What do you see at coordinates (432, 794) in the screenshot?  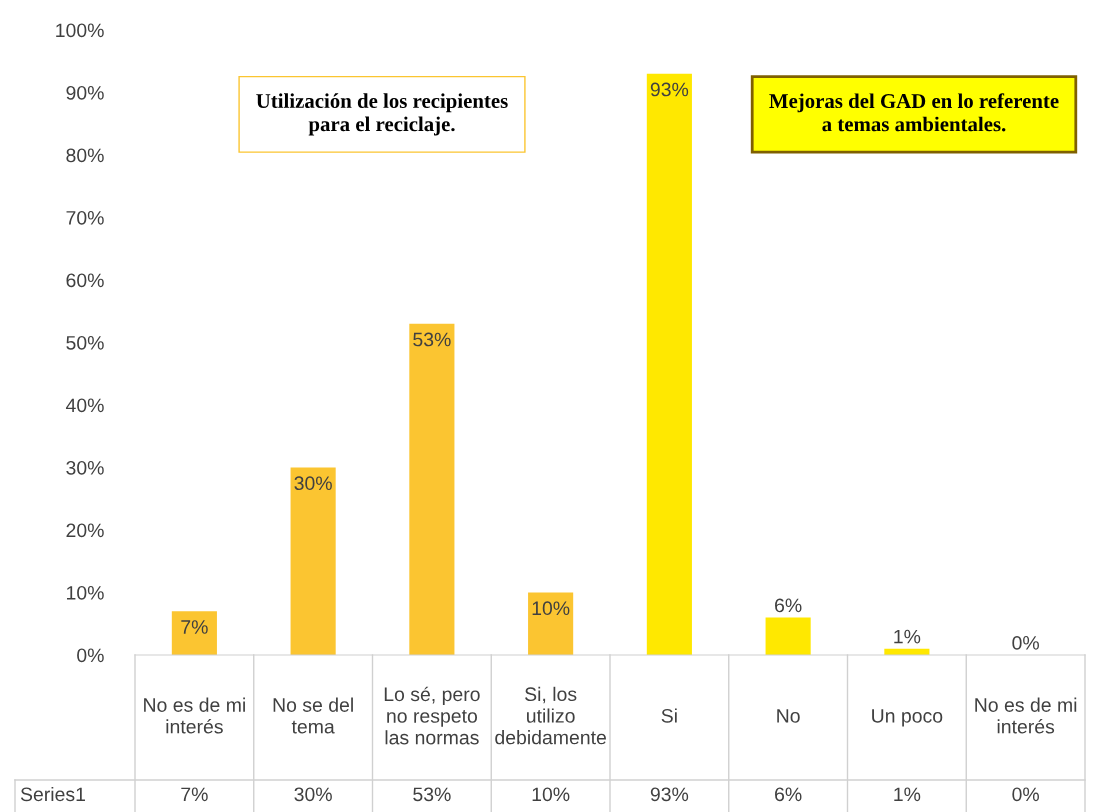 I see `data-label: 53%` at bounding box center [432, 794].